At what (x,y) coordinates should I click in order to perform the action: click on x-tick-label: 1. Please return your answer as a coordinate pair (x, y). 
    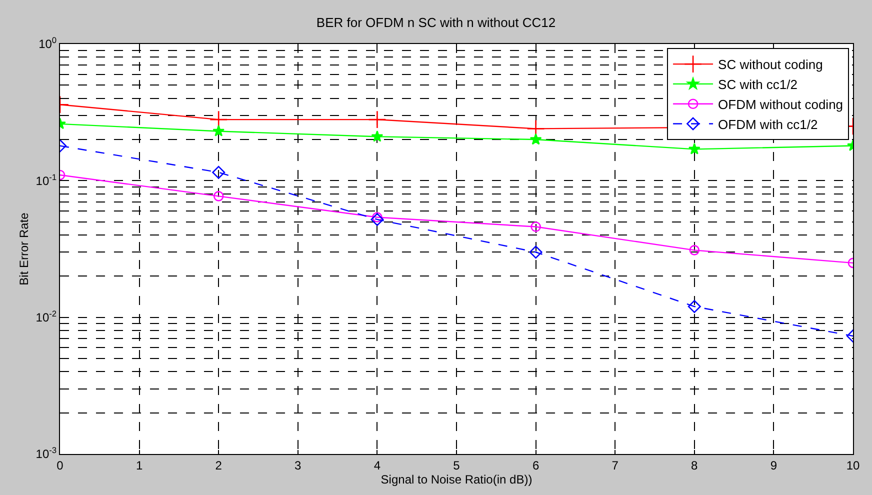
    Looking at the image, I should click on (139, 465).